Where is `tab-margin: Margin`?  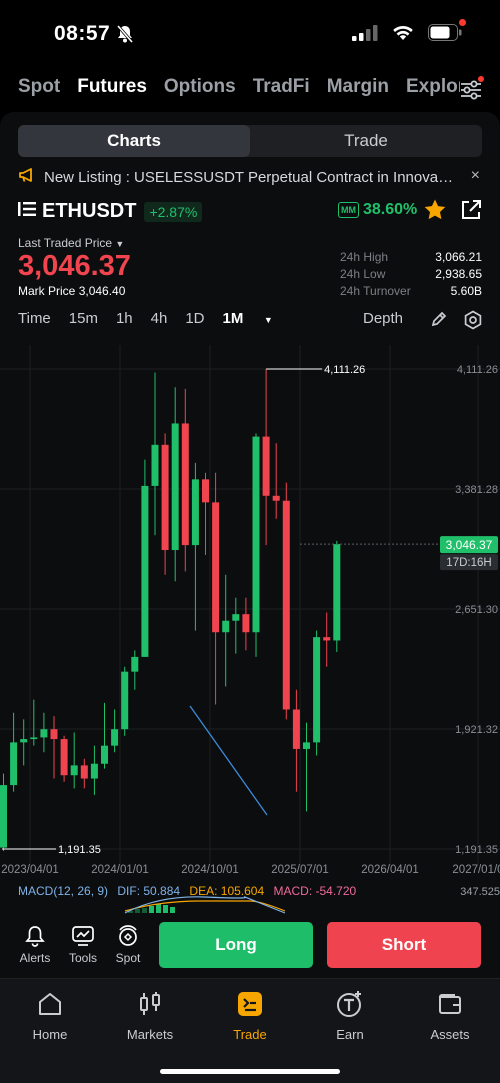 tab-margin: Margin is located at coordinates (357, 86).